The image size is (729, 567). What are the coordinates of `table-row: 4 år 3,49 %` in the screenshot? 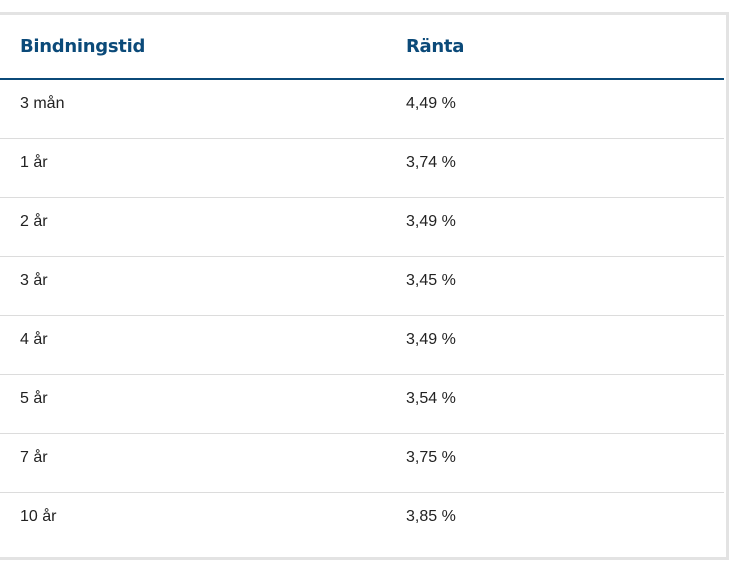 It's located at (362, 345).